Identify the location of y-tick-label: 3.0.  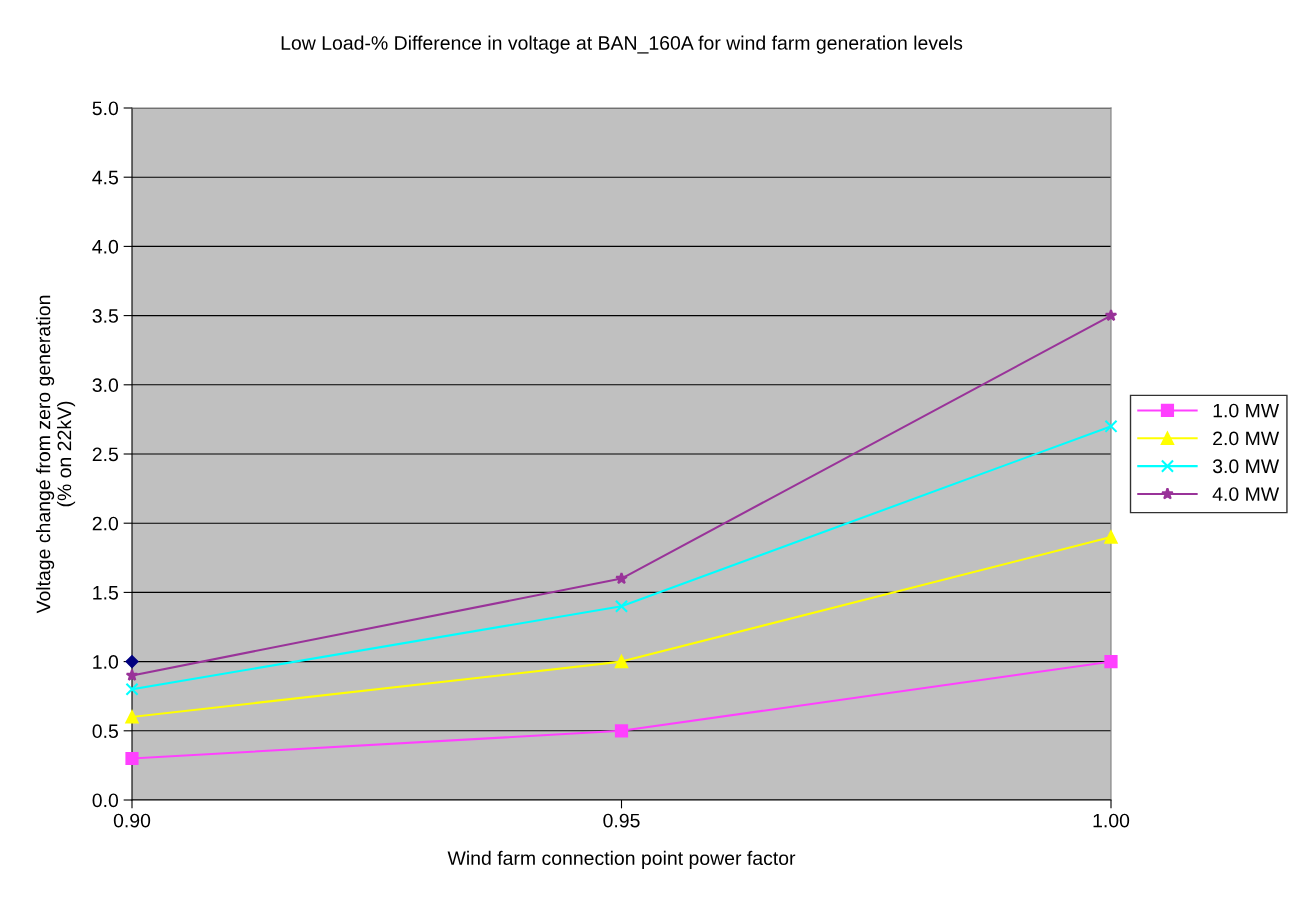
(105, 385).